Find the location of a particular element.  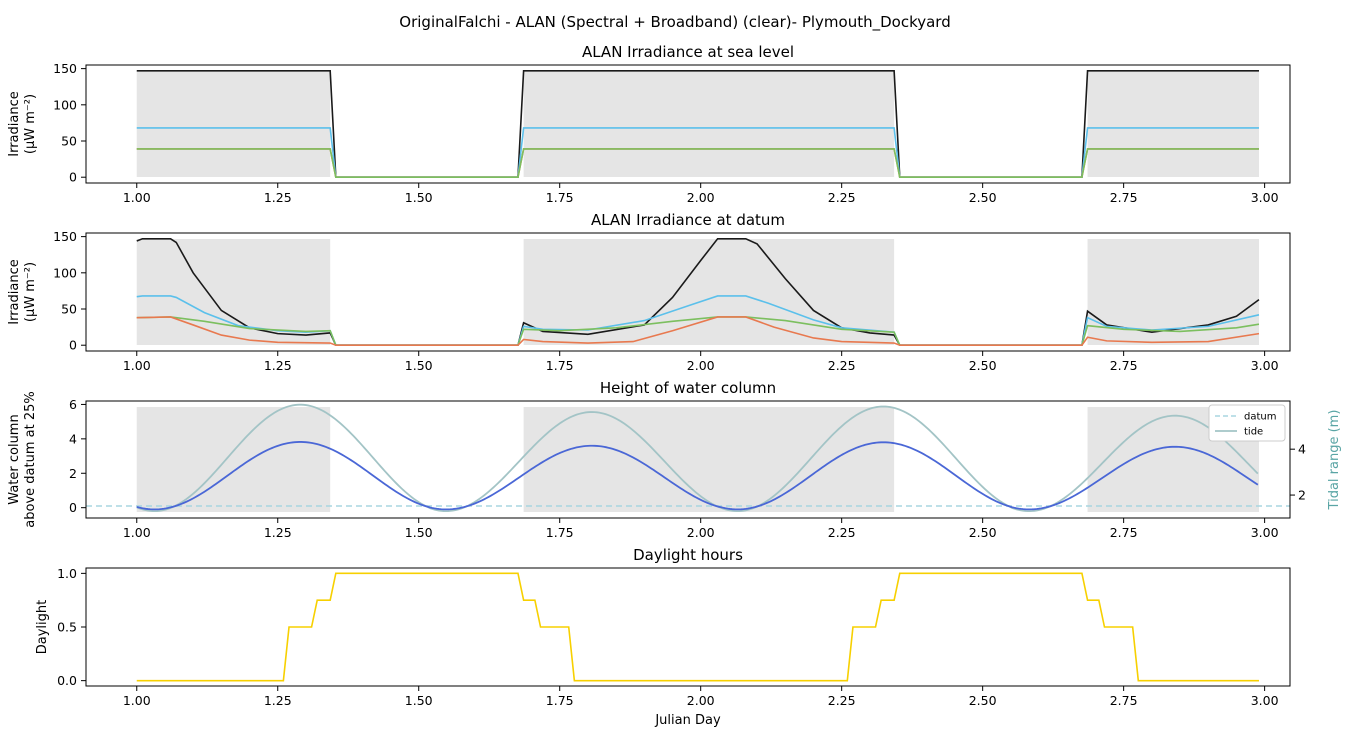

panel-title: ALAN Irradiance at sea level is located at coordinates (688, 52).